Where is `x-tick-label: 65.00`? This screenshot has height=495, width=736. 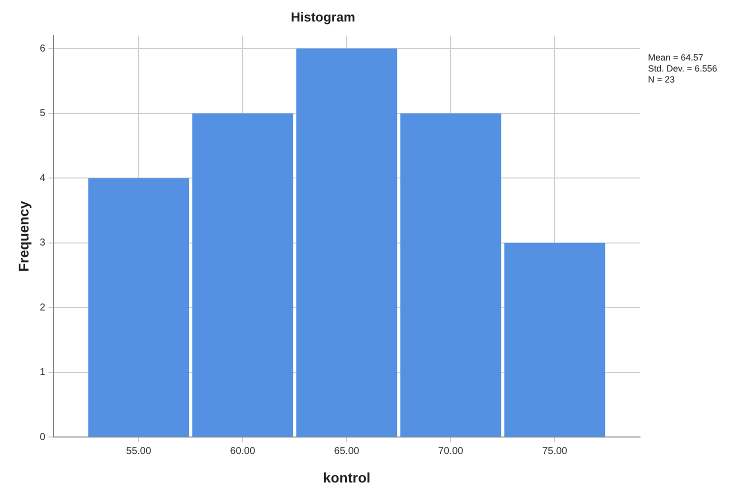 x-tick-label: 65.00 is located at coordinates (347, 451).